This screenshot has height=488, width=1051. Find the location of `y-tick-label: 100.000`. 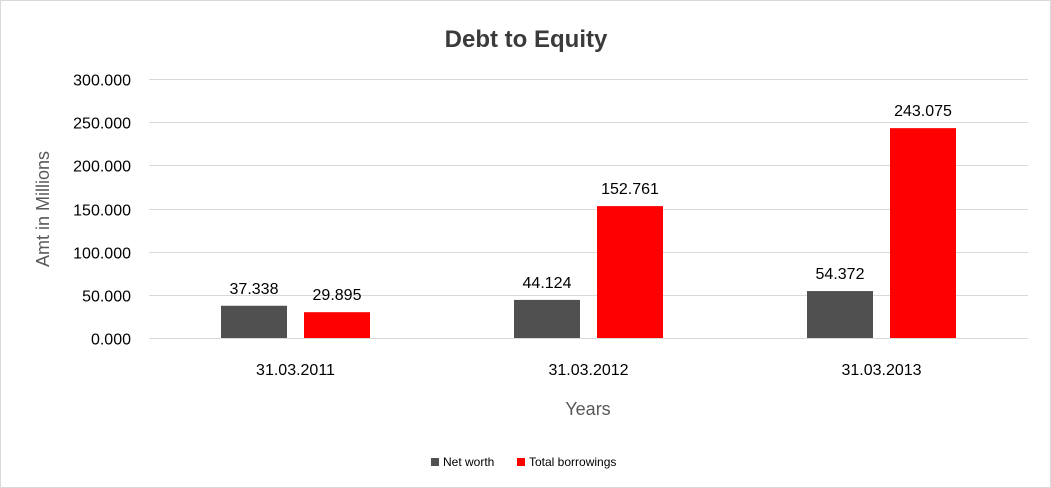

y-tick-label: 100.000 is located at coordinates (102, 254).